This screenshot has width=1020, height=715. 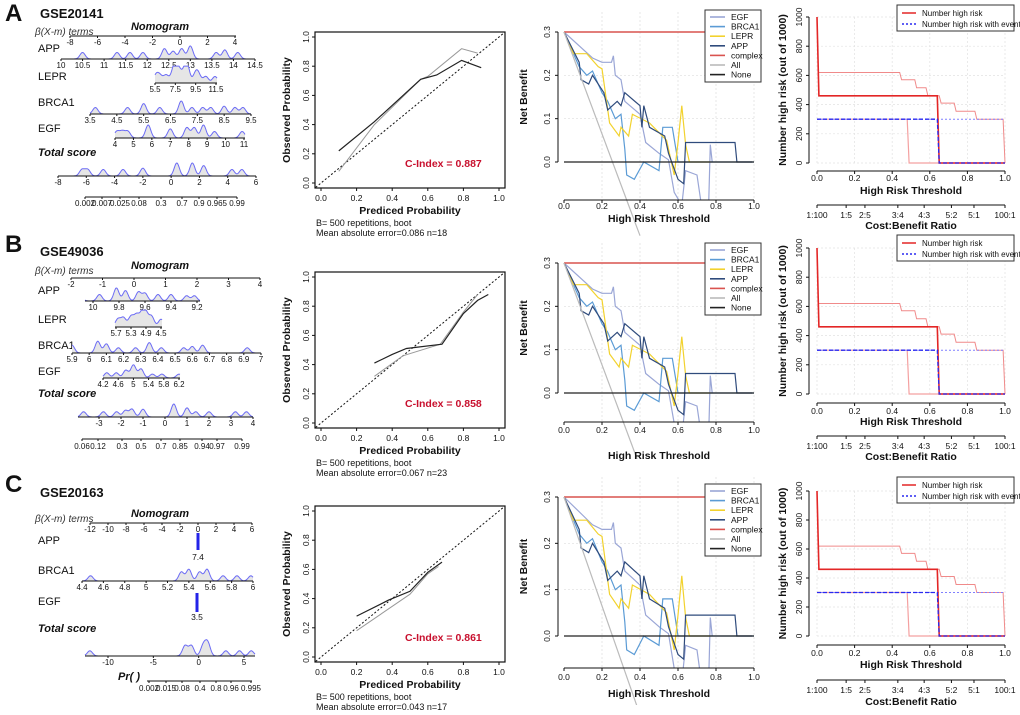 What do you see at coordinates (971, 496) in the screenshot?
I see `legend-label-with-event: Number high risk with event` at bounding box center [971, 496].